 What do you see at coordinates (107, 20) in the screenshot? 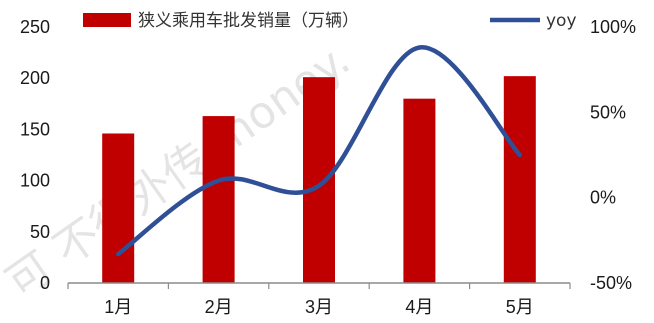
I see `legend-bar-swatch` at bounding box center [107, 20].